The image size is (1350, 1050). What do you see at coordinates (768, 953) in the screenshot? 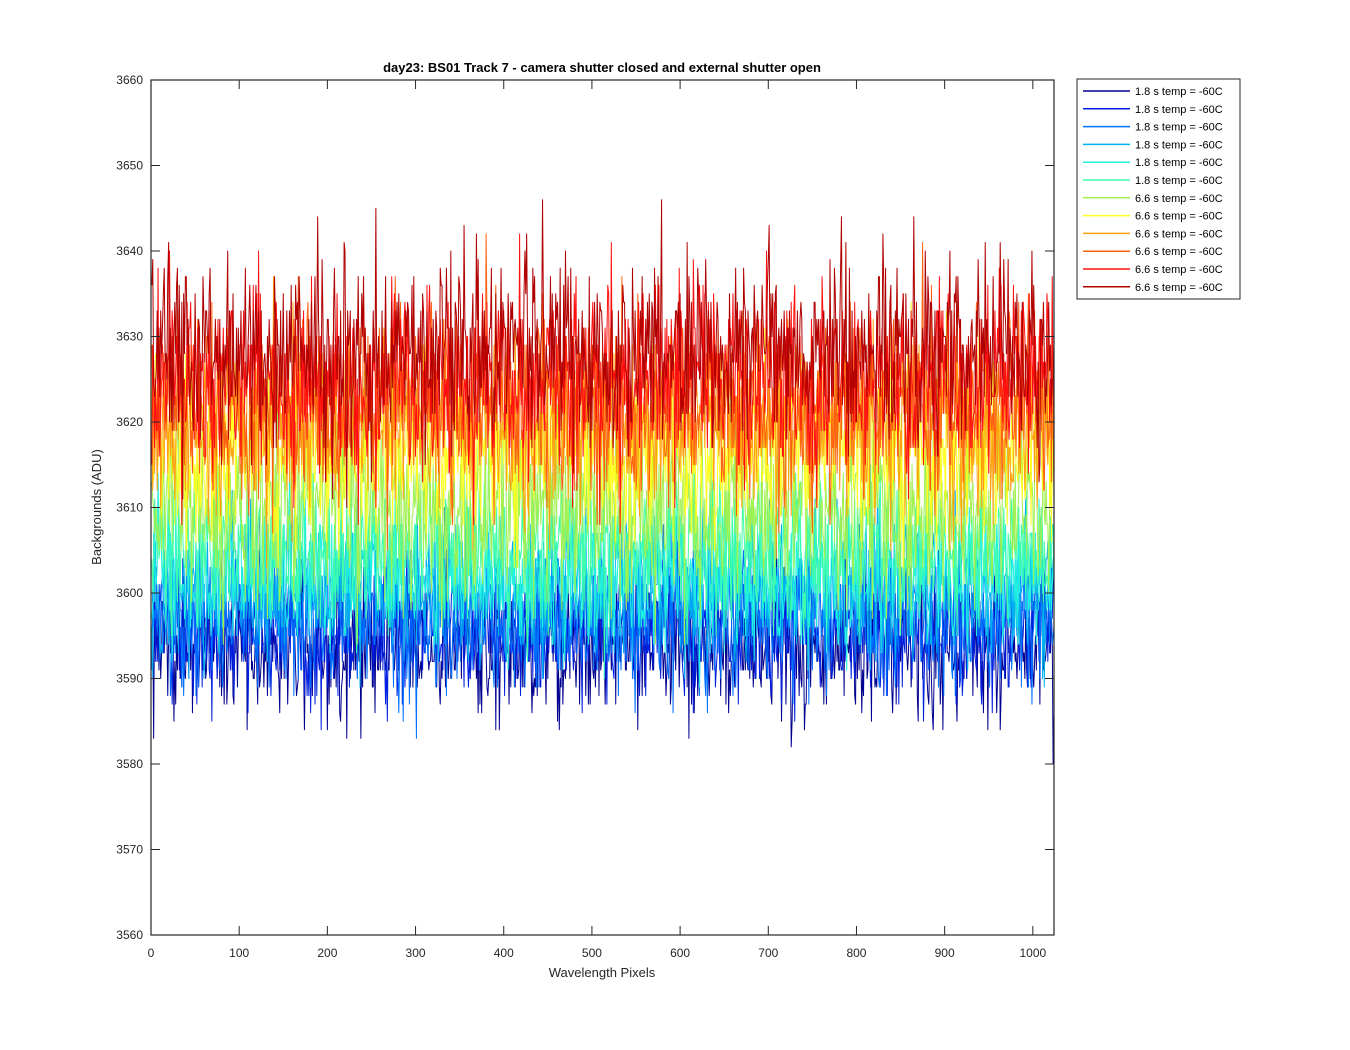
I see `x-tick-label-700: 700` at bounding box center [768, 953].